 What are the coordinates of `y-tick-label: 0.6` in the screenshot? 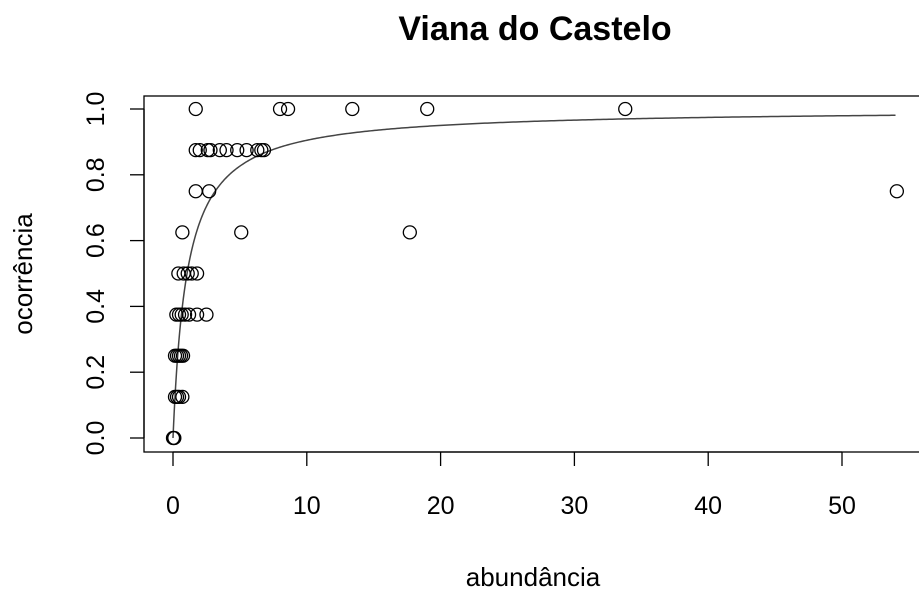 It's located at (96, 240).